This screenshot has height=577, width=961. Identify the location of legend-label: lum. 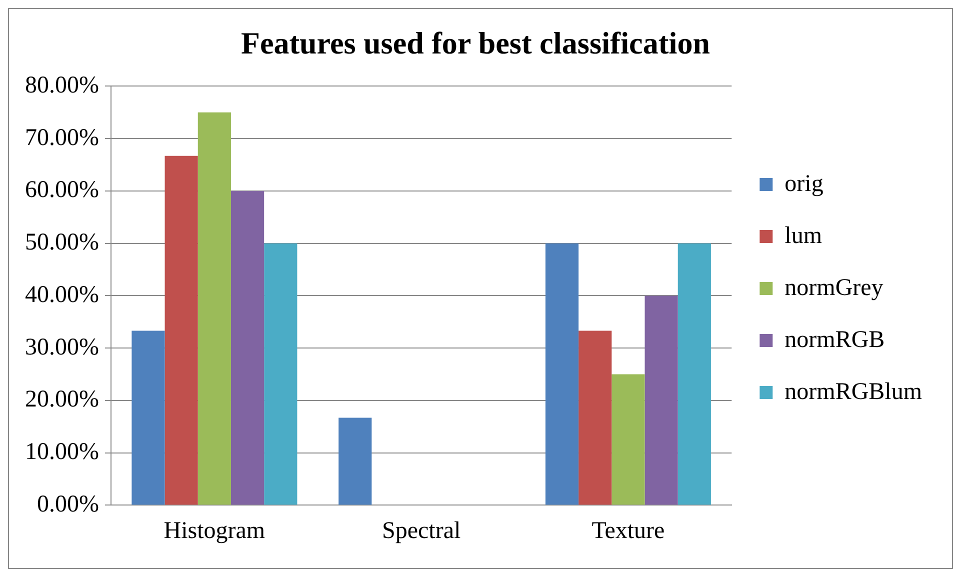
(803, 235).